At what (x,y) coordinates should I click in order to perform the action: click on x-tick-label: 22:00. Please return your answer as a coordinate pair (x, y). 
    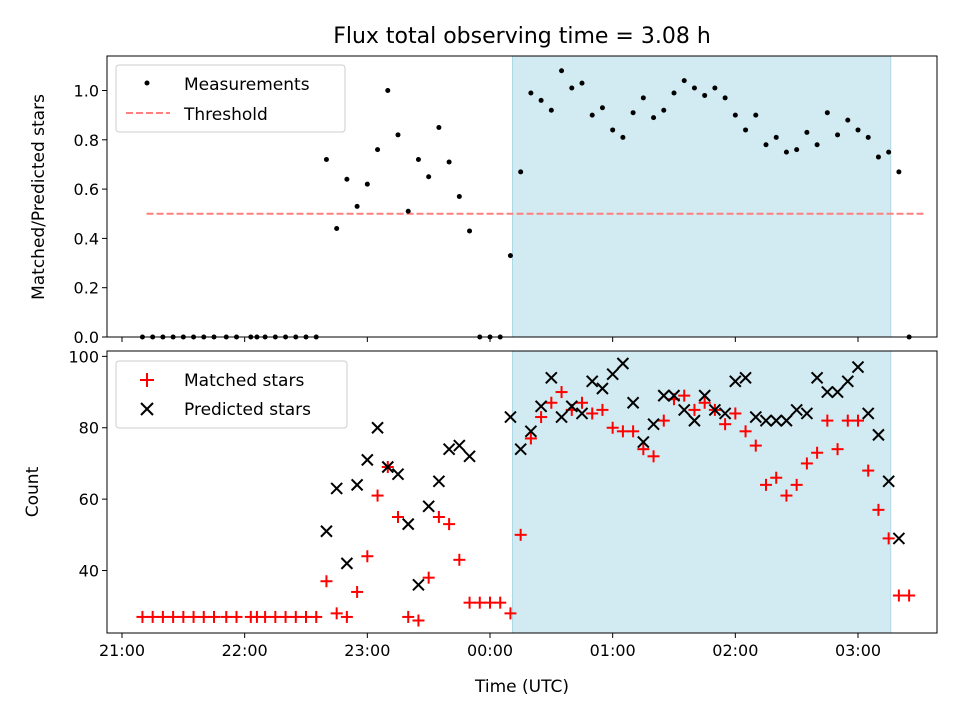
    Looking at the image, I should click on (245, 650).